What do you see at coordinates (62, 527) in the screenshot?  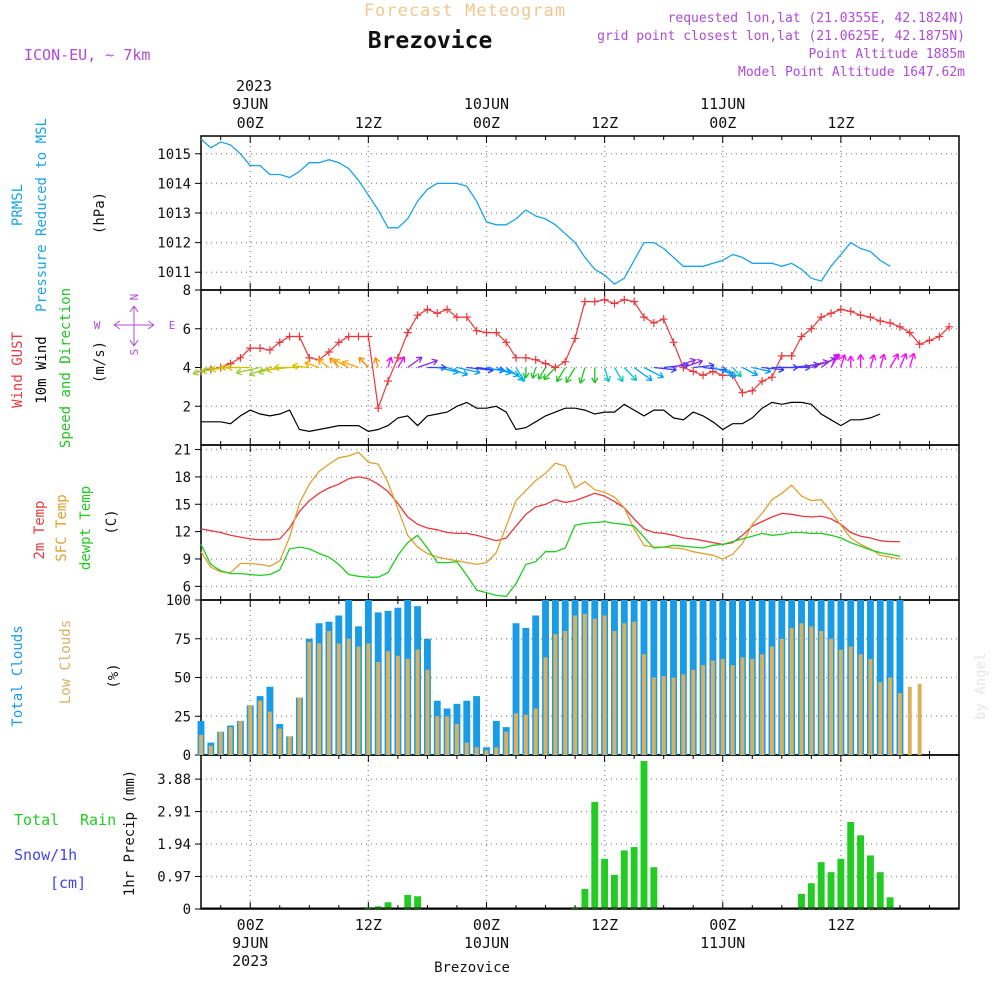 I see `sfctemp-label: SFC Temp` at bounding box center [62, 527].